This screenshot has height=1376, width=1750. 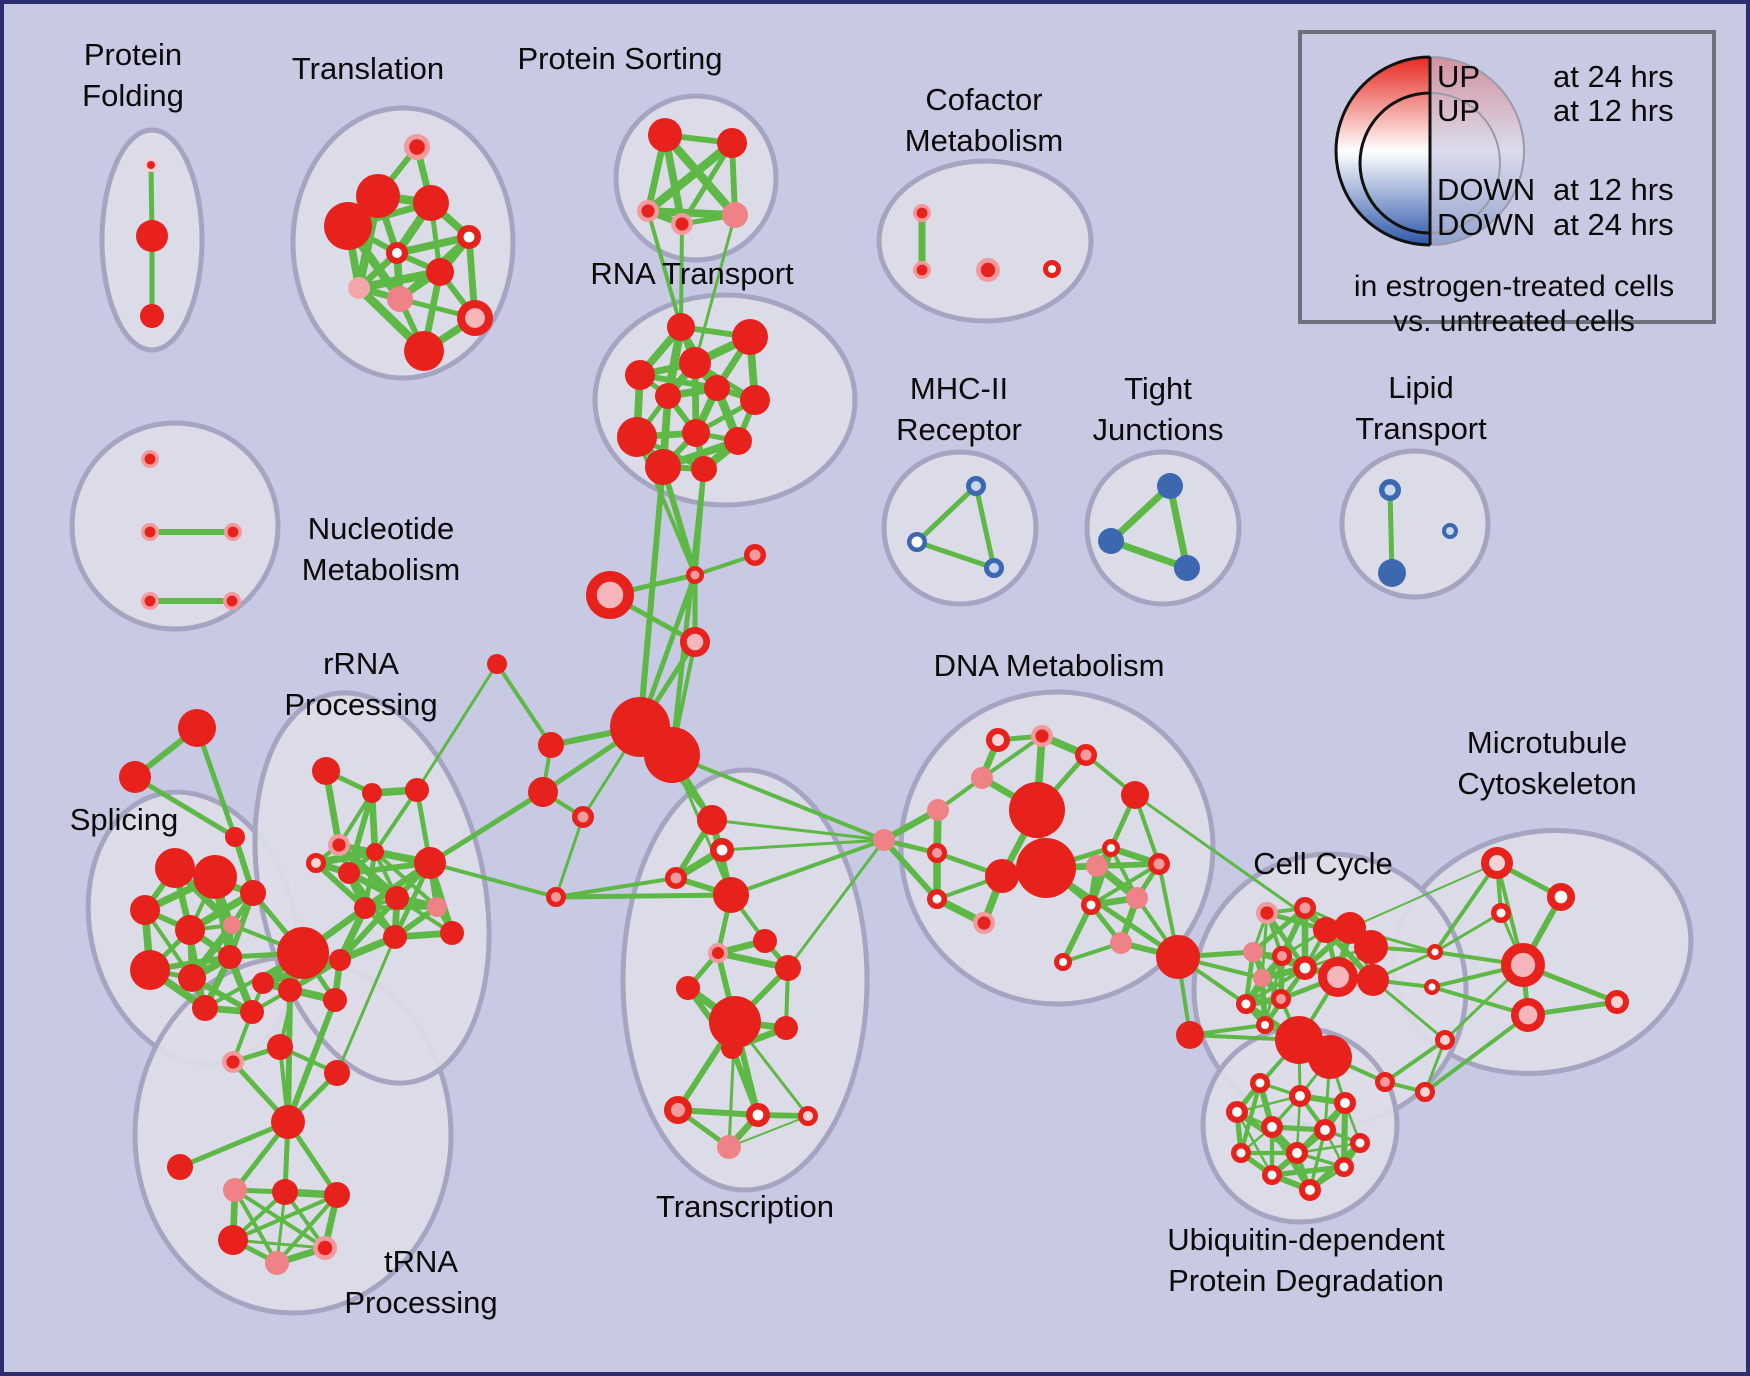 I want to click on cluster-ellipse-tight-junctions, so click(x=1163, y=528).